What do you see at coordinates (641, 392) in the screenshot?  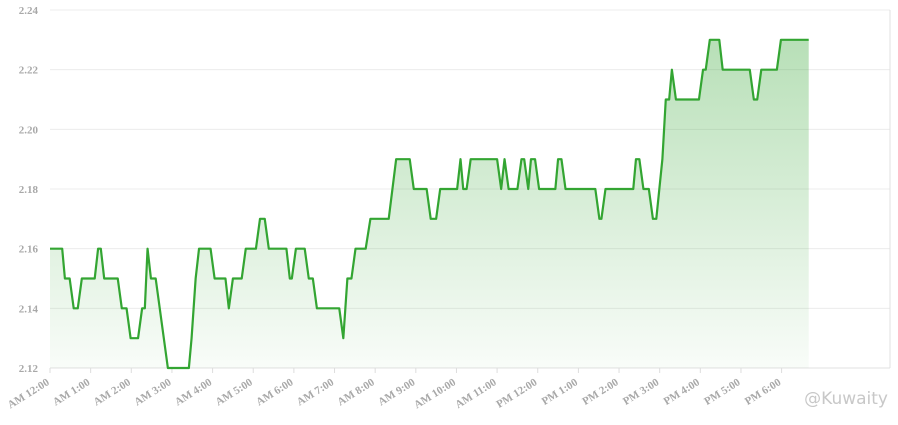 I see `x-tick-label: PM 3:00` at bounding box center [641, 392].